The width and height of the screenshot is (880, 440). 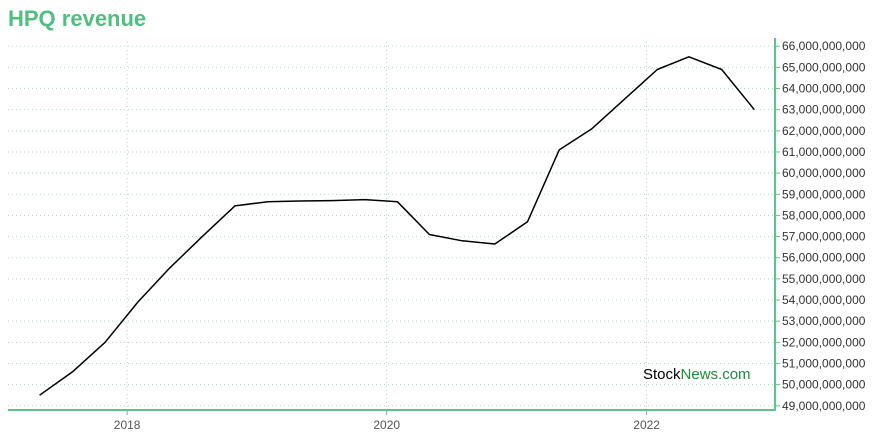 I want to click on y-tick-label: 49,000,000,000, so click(x=824, y=406).